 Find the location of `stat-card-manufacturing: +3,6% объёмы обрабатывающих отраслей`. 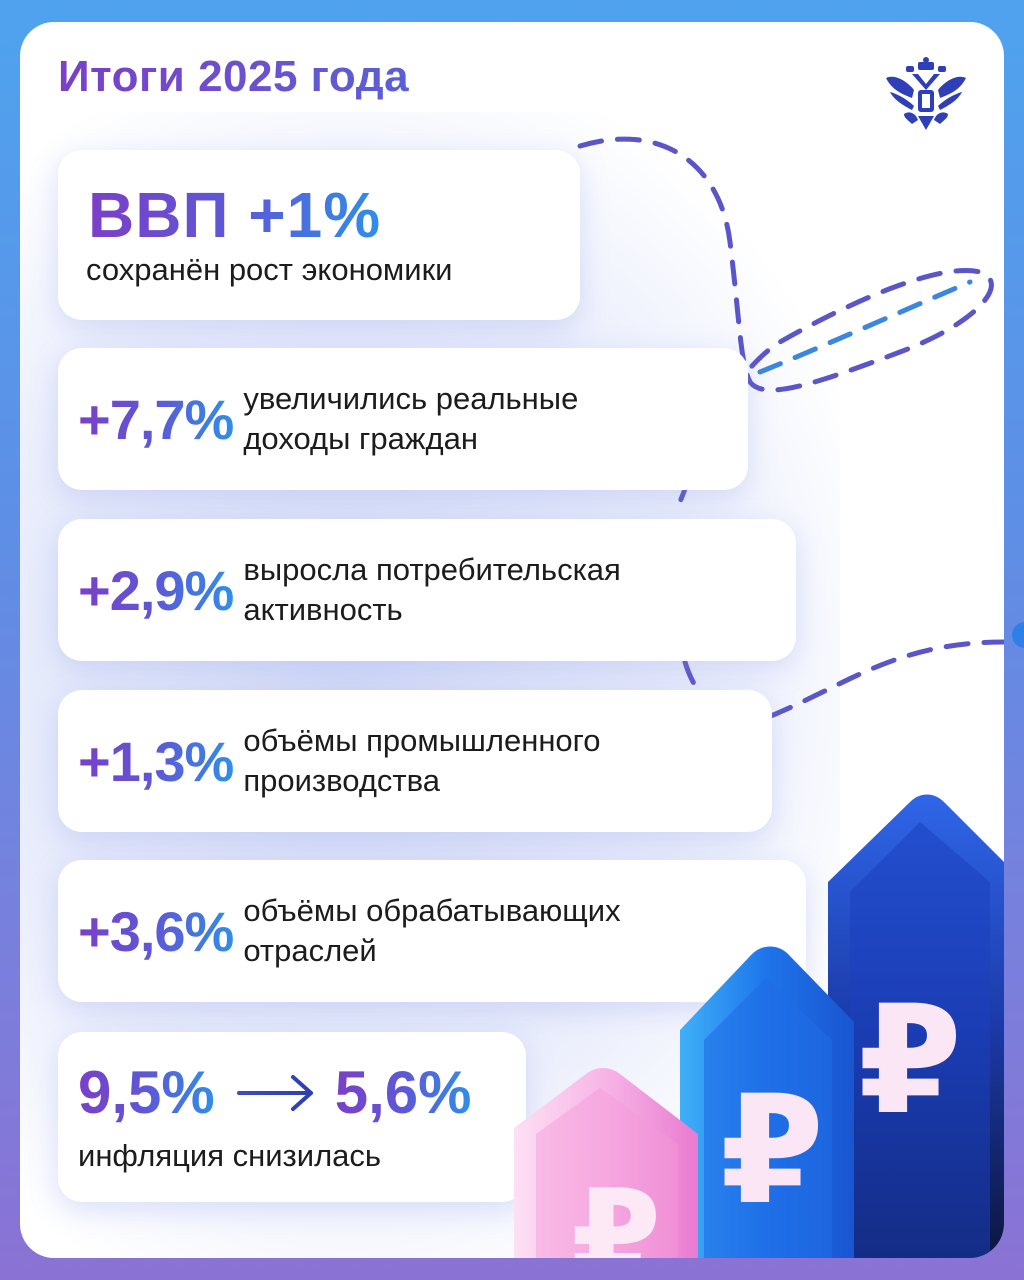

stat-card-manufacturing: +3,6% объёмы обрабатывающих отраслей is located at coordinates (432, 931).